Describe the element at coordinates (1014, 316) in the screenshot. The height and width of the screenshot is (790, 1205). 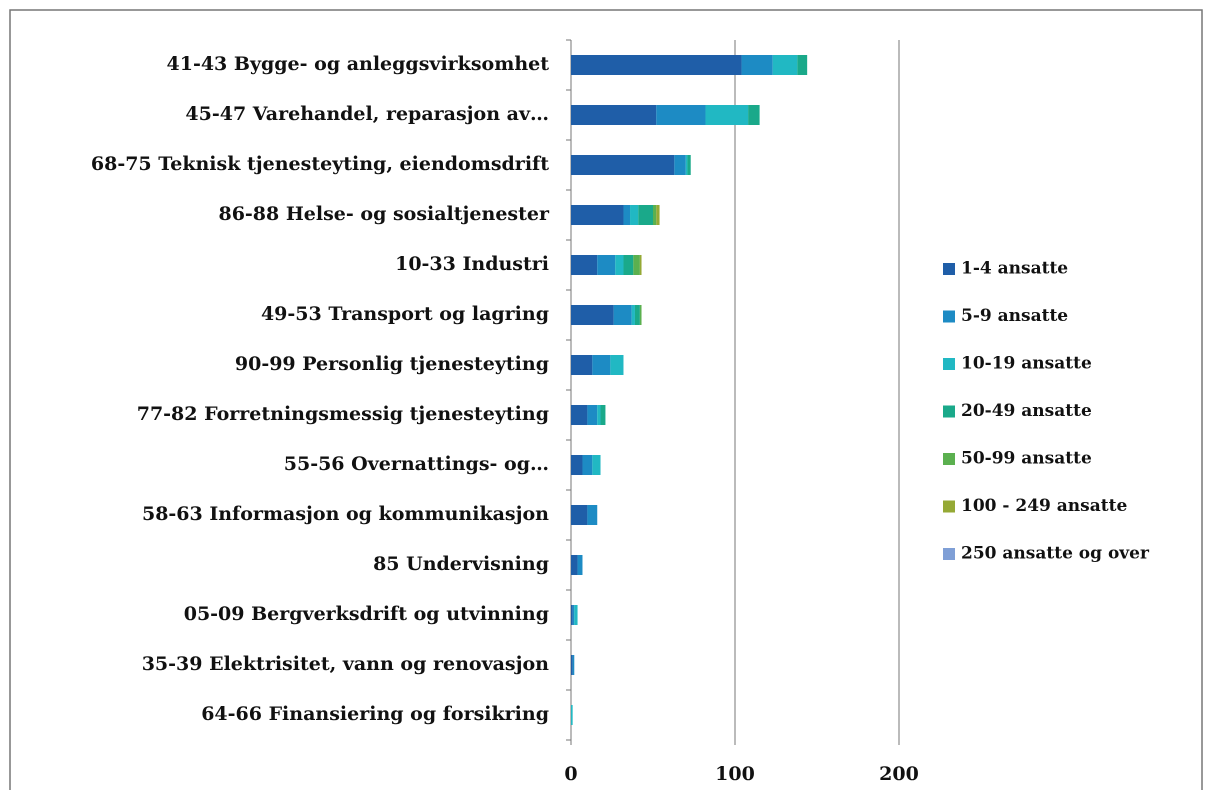
I see `legend-label: 5-9 ansatte` at that location.